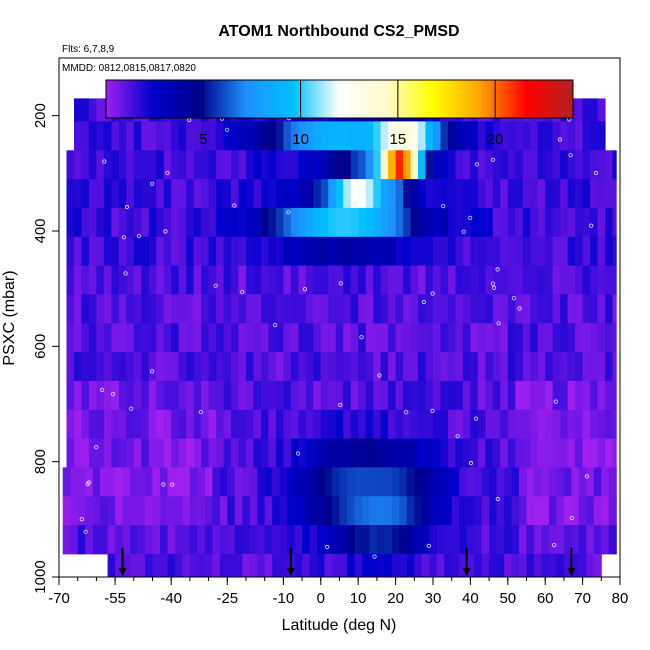 The width and height of the screenshot is (650, 650). What do you see at coordinates (358, 598) in the screenshot?
I see `x-tick-label: 10` at bounding box center [358, 598].